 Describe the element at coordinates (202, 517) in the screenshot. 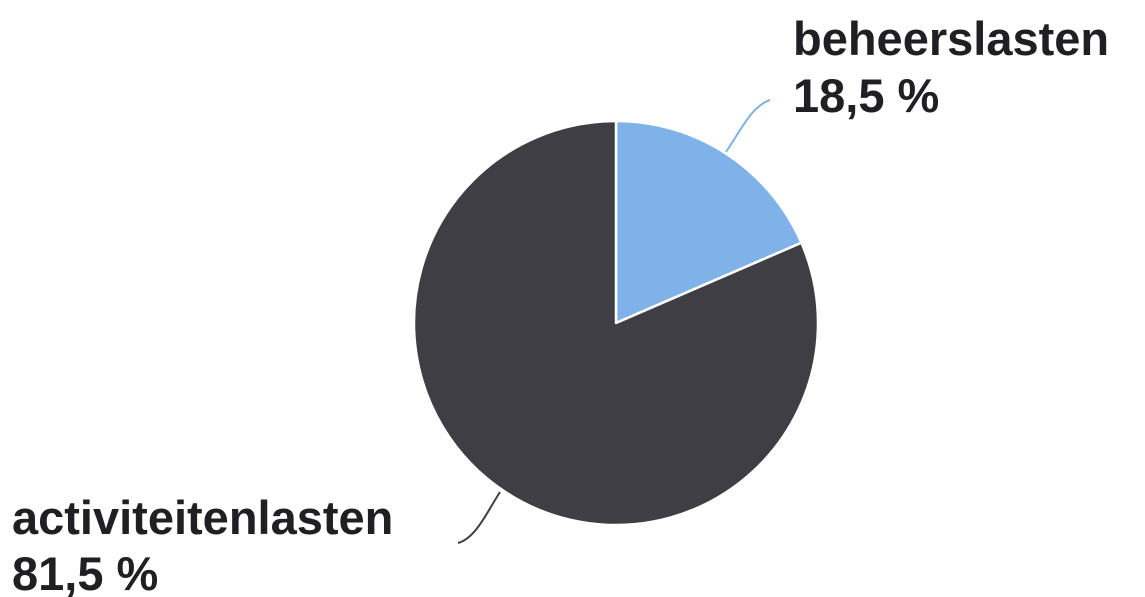

I see `slice-name-activiteitenlasten: activiteitenlasten` at that location.